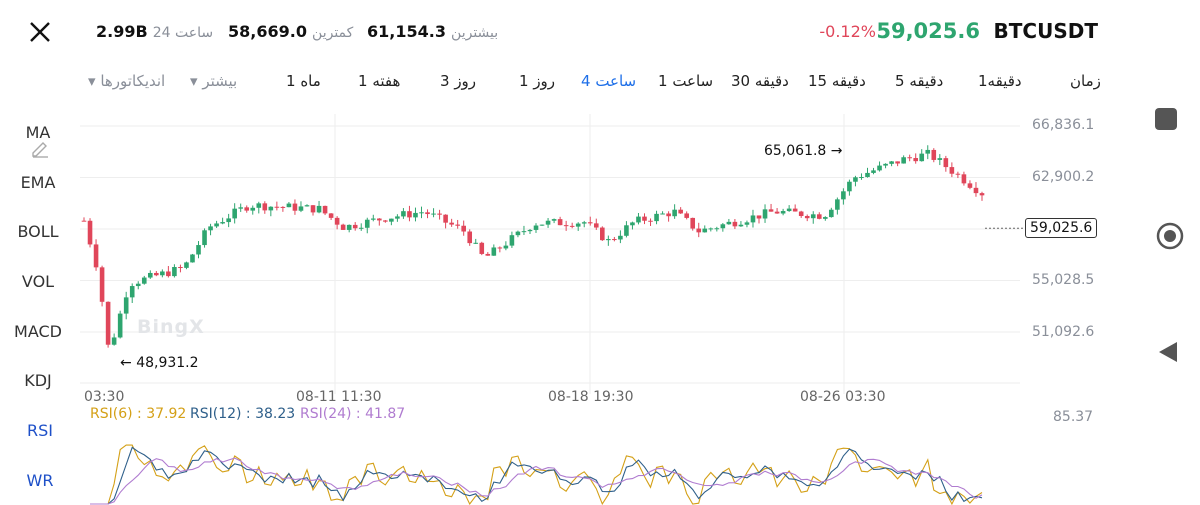  What do you see at coordinates (458, 81) in the screenshot?
I see `tab-3-day: 3 روز` at bounding box center [458, 81].